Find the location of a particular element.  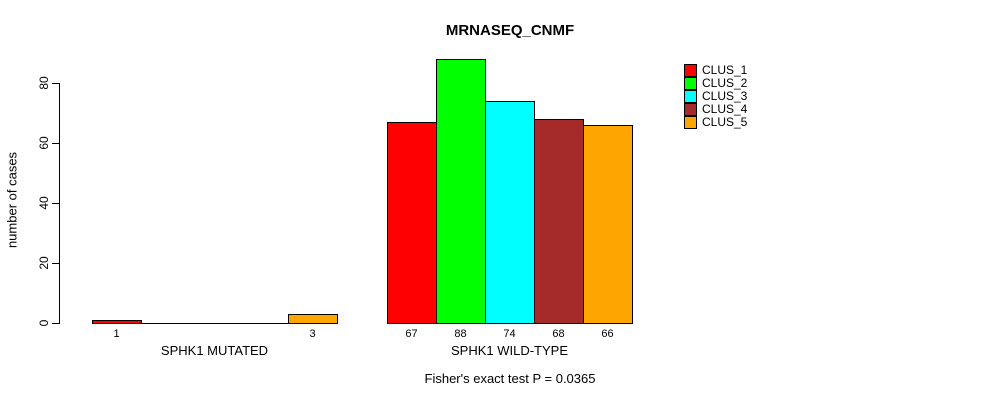

y-tick-label: 20 is located at coordinates (44, 263).